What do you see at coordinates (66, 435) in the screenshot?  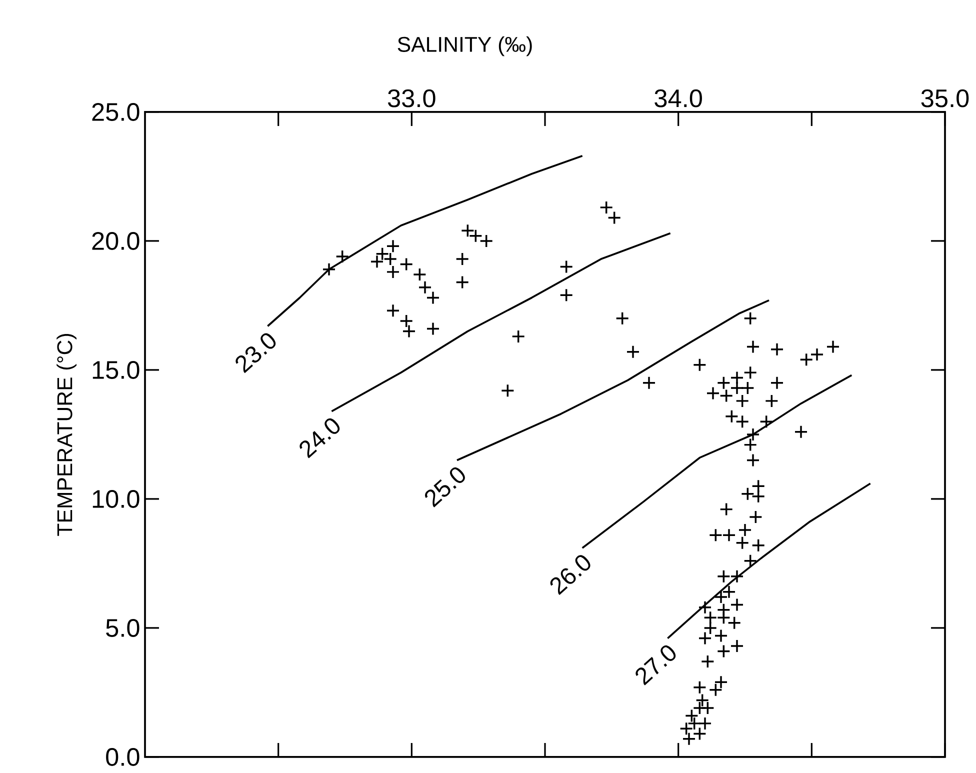 I see `y-axis-title: TEMPERATURE (°C)` at bounding box center [66, 435].